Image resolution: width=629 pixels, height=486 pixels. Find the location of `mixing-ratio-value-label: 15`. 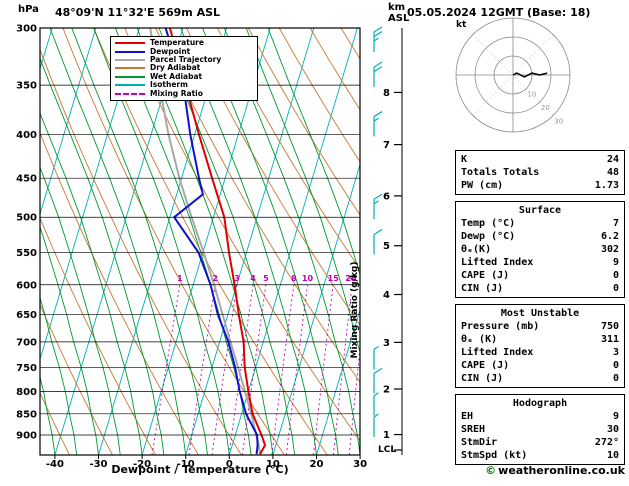

mixing-ratio-value-label: 15 is located at coordinates (334, 278).